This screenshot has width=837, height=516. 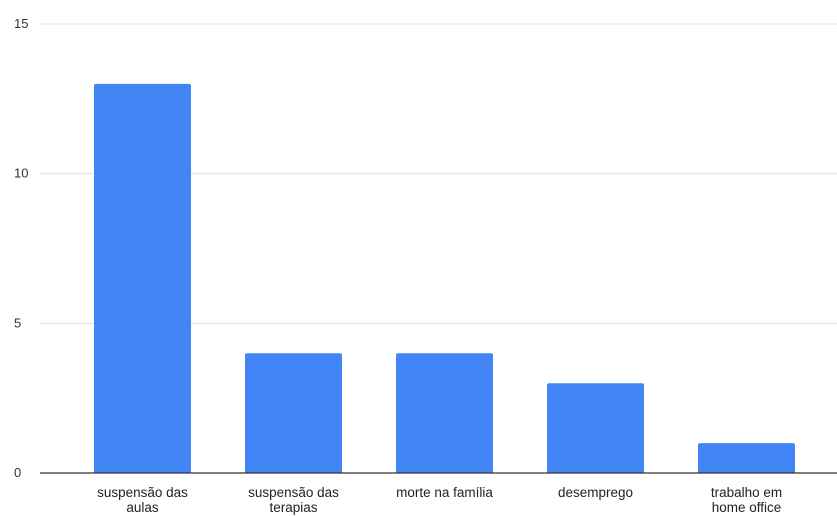 I want to click on x-category-label-line: terapias, so click(x=293, y=507).